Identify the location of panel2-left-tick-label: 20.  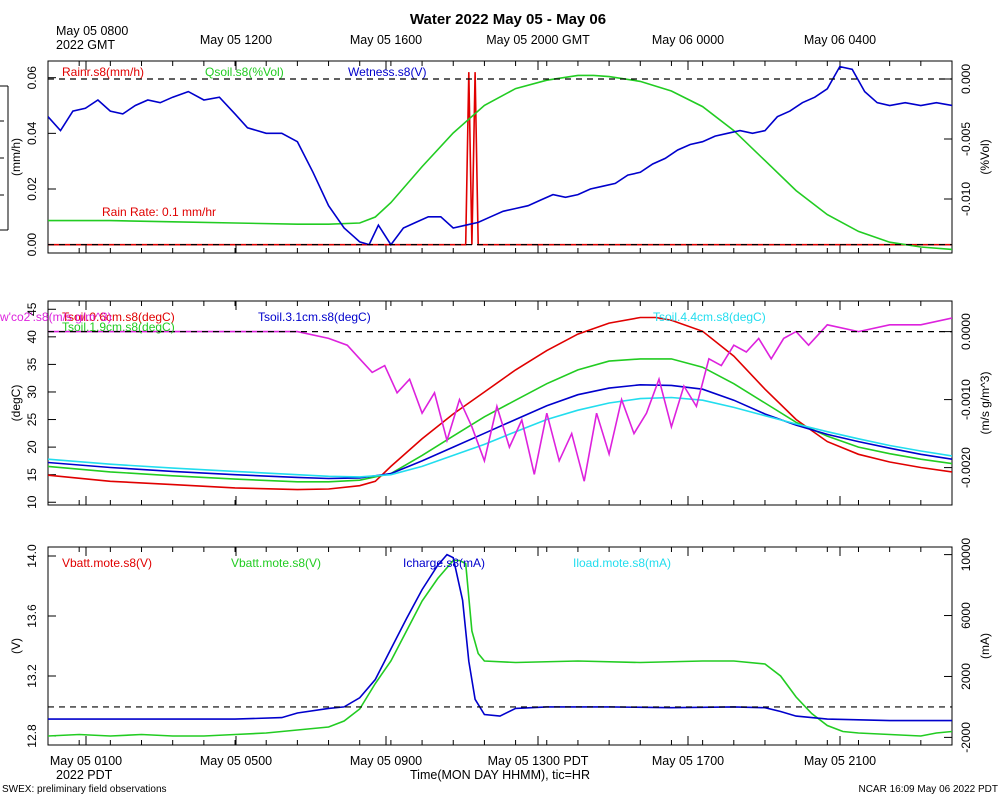
(32, 447).